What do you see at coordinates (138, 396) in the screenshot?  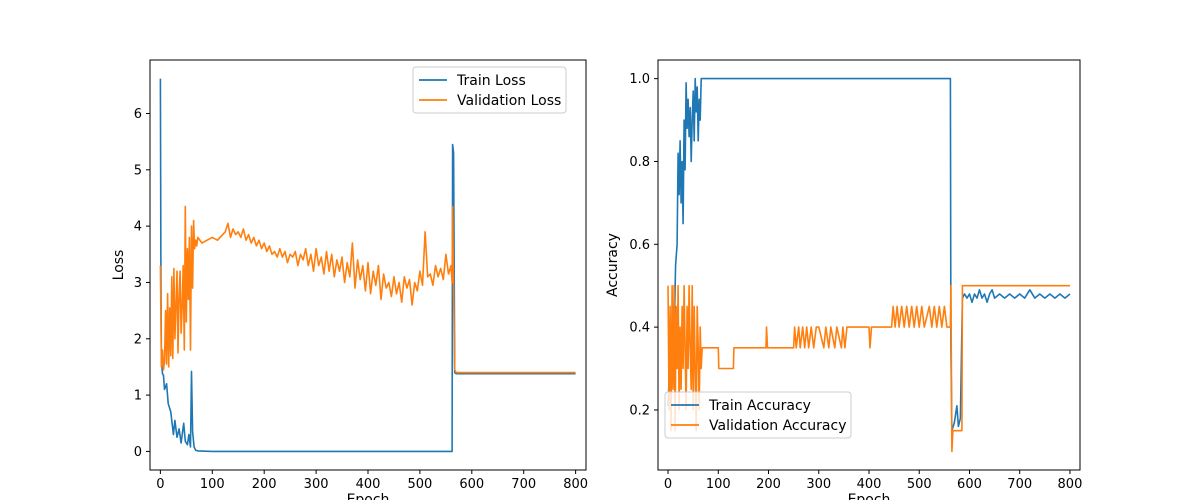 I see `loss-y-tick-label: 1` at bounding box center [138, 396].